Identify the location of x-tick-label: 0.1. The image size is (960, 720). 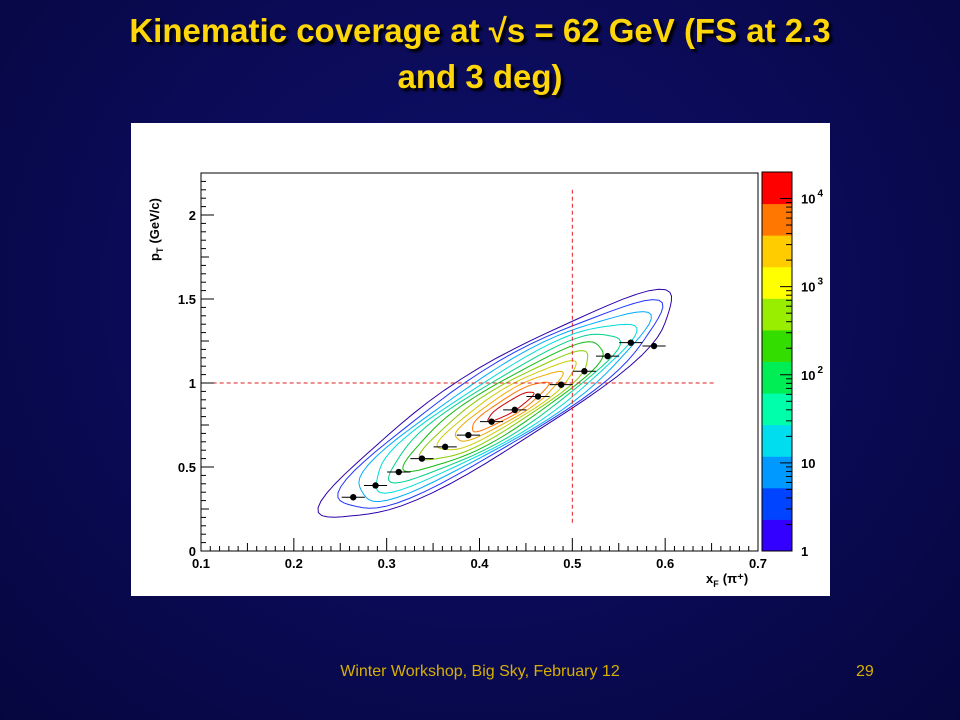
(201, 563).